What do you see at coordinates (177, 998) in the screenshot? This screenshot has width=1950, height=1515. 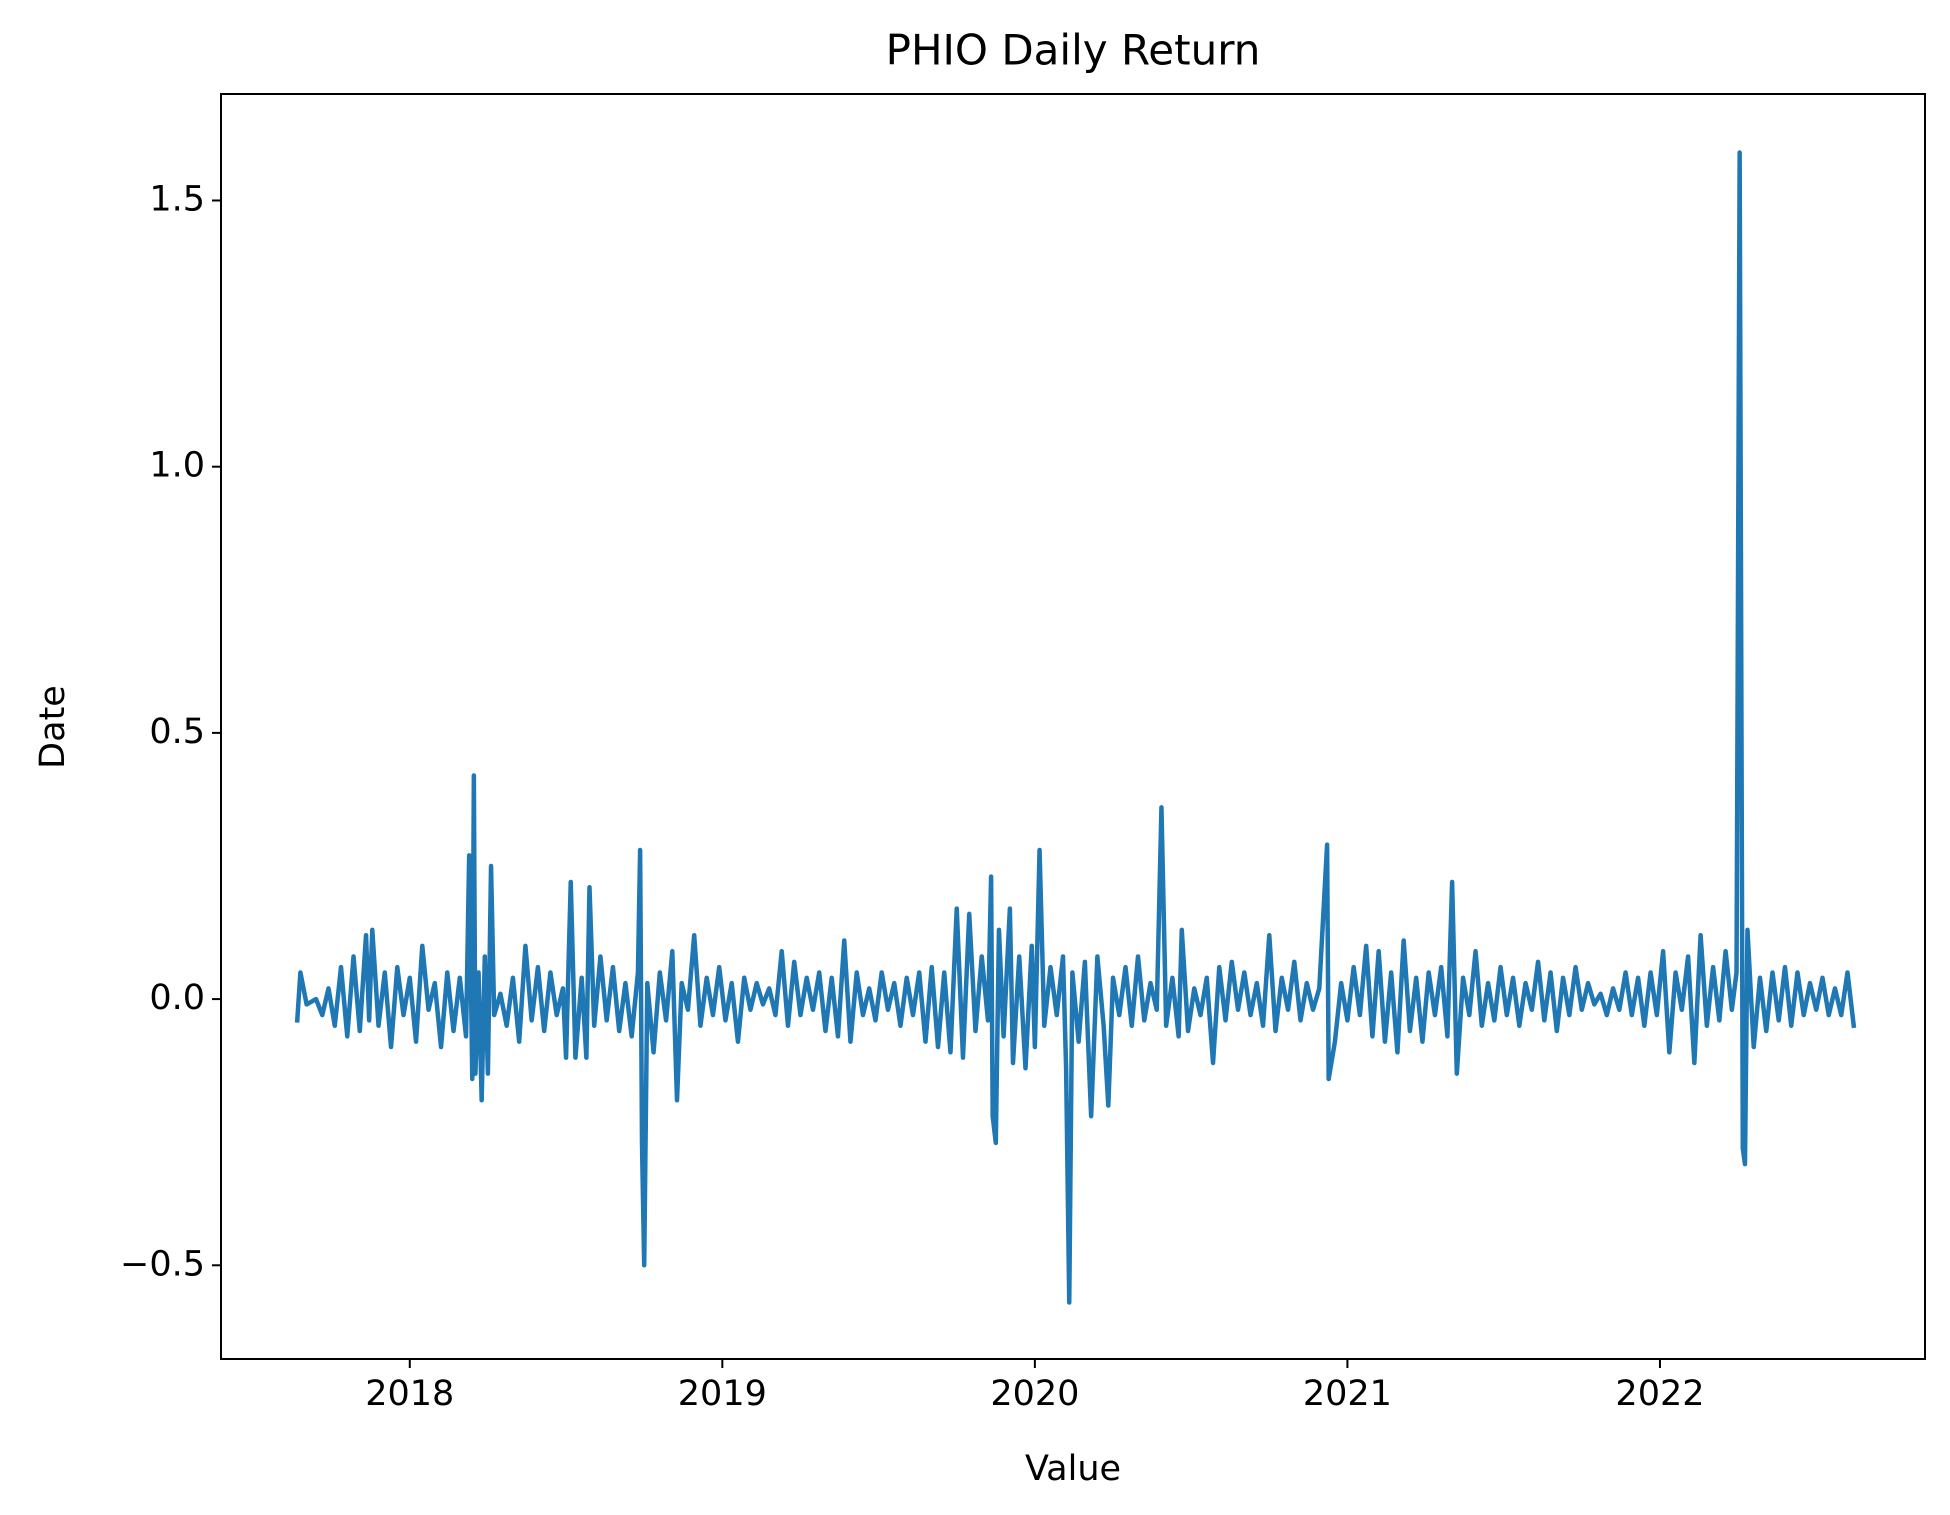 I see `y-tick-label: 0.0` at bounding box center [177, 998].